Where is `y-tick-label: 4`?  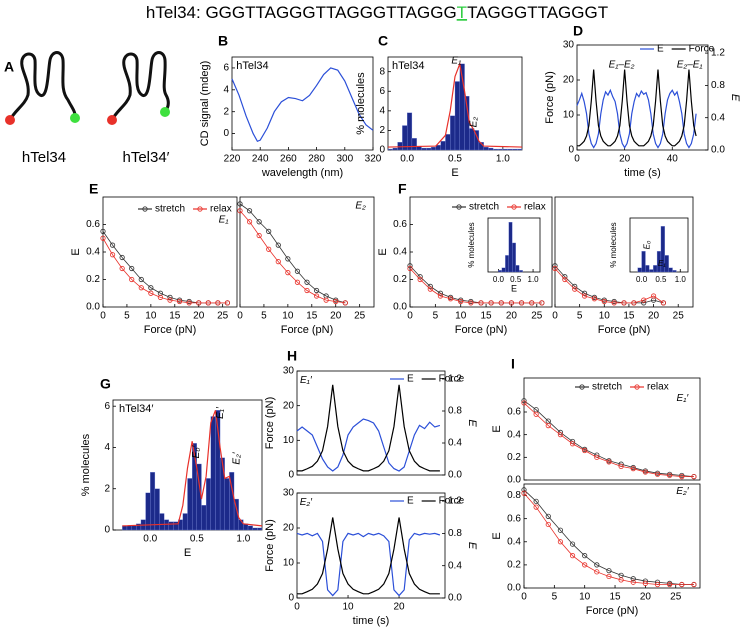 y-tick-label: 4 is located at coordinates (226, 89).